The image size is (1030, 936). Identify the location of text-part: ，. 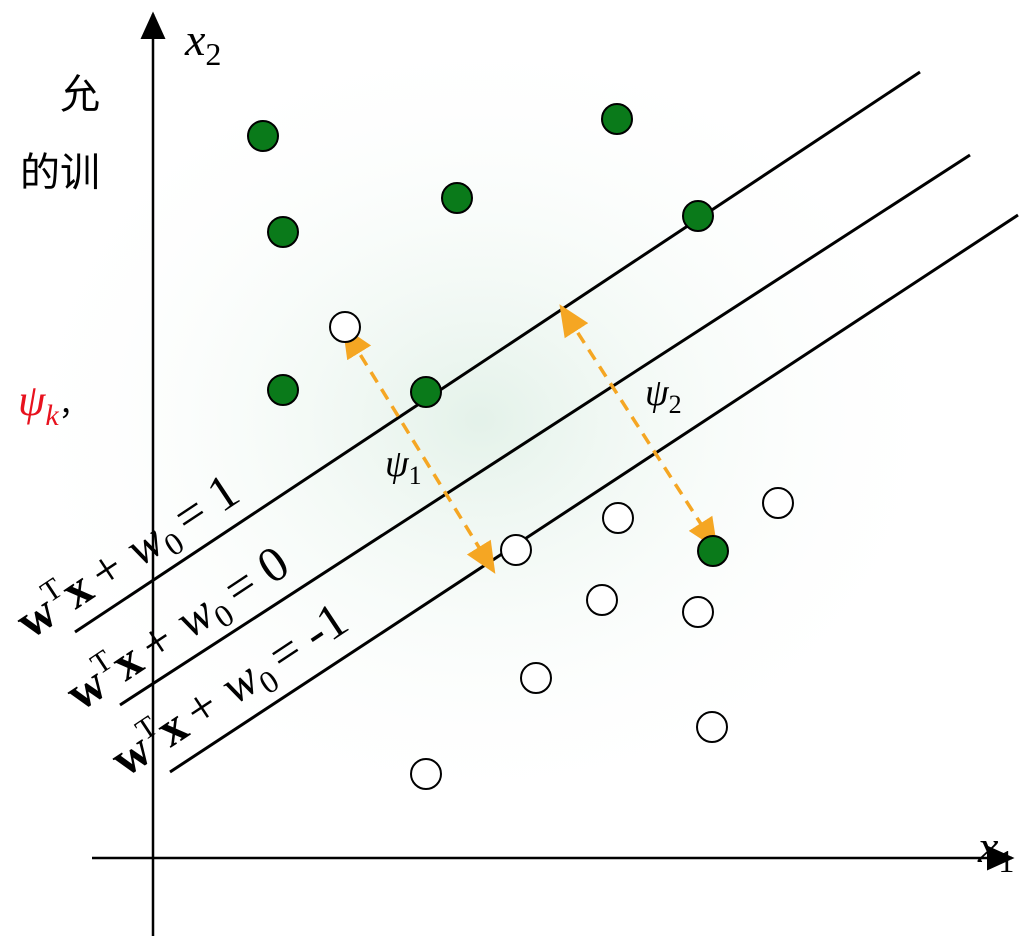
(74, 405).